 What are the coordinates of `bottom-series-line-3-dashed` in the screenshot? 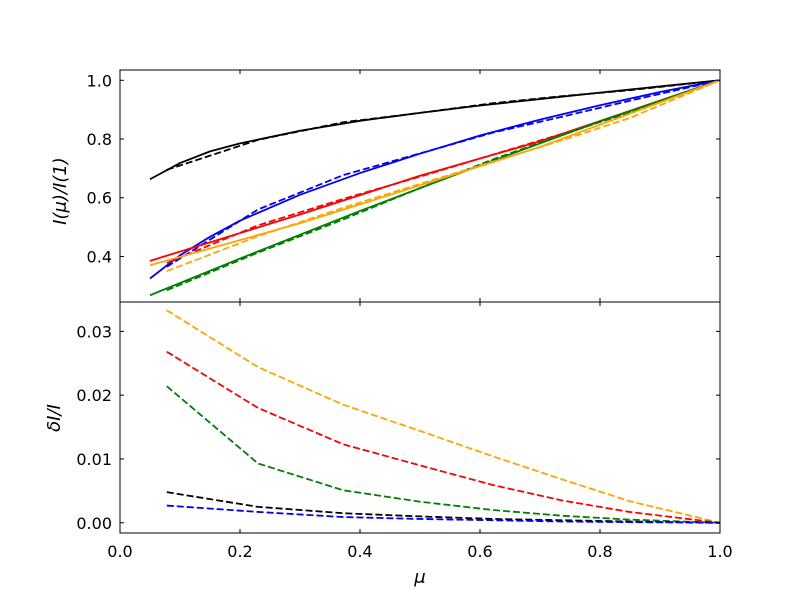 It's located at (443, 507).